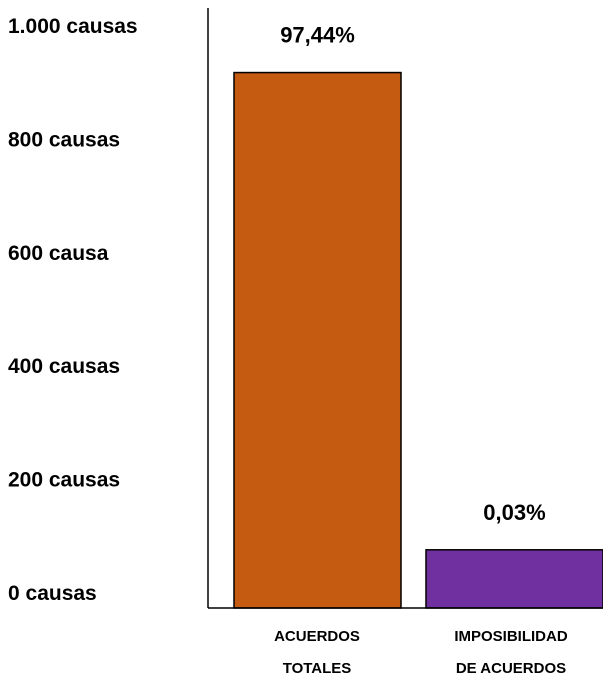  Describe the element at coordinates (73, 26) in the screenshot. I see `y-tick-label: 1.000 causas` at that location.